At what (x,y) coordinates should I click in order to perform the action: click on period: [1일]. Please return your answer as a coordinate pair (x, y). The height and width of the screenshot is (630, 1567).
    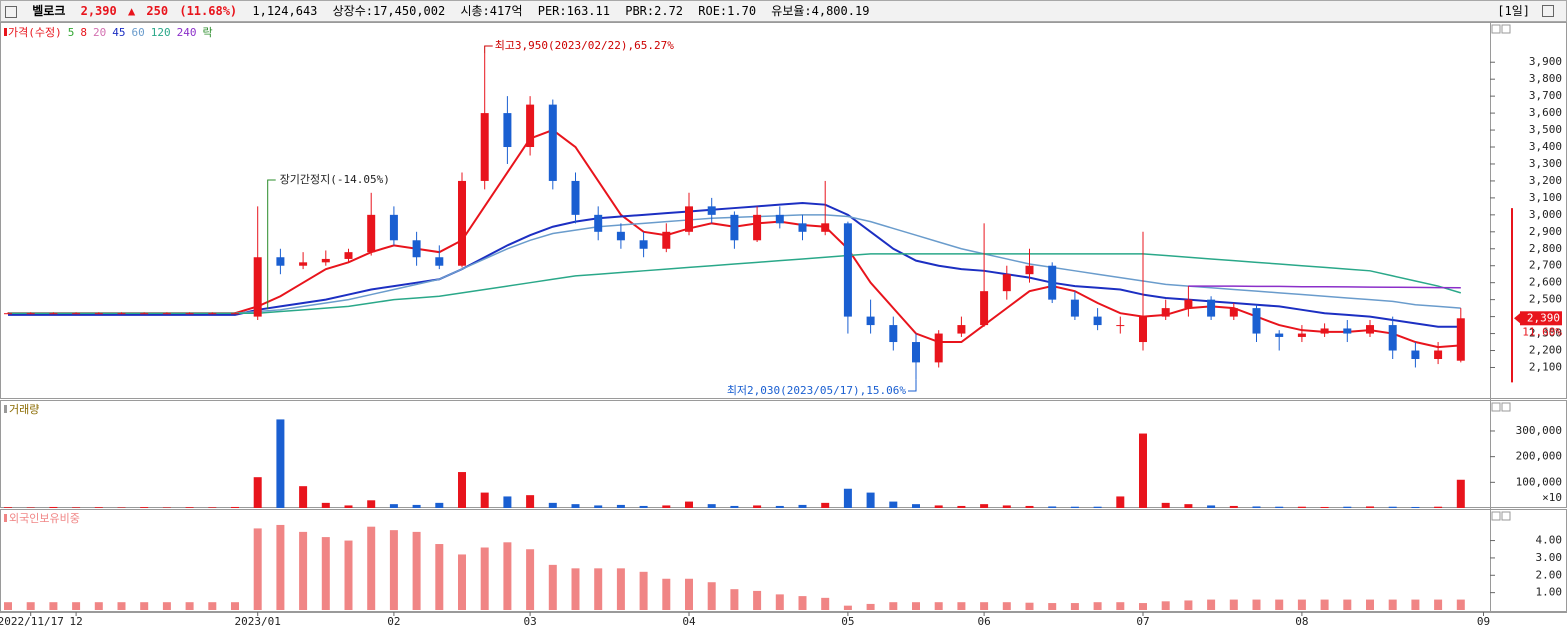
    Looking at the image, I should click on (1513, 11).